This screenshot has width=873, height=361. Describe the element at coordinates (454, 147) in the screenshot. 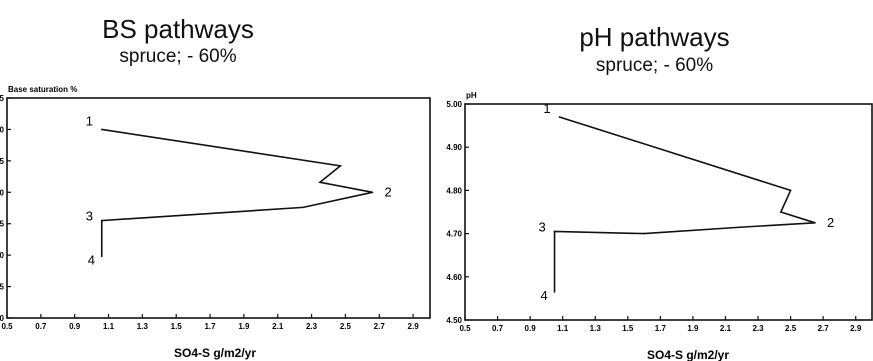

I see `y-tick-label: 4.90` at that location.